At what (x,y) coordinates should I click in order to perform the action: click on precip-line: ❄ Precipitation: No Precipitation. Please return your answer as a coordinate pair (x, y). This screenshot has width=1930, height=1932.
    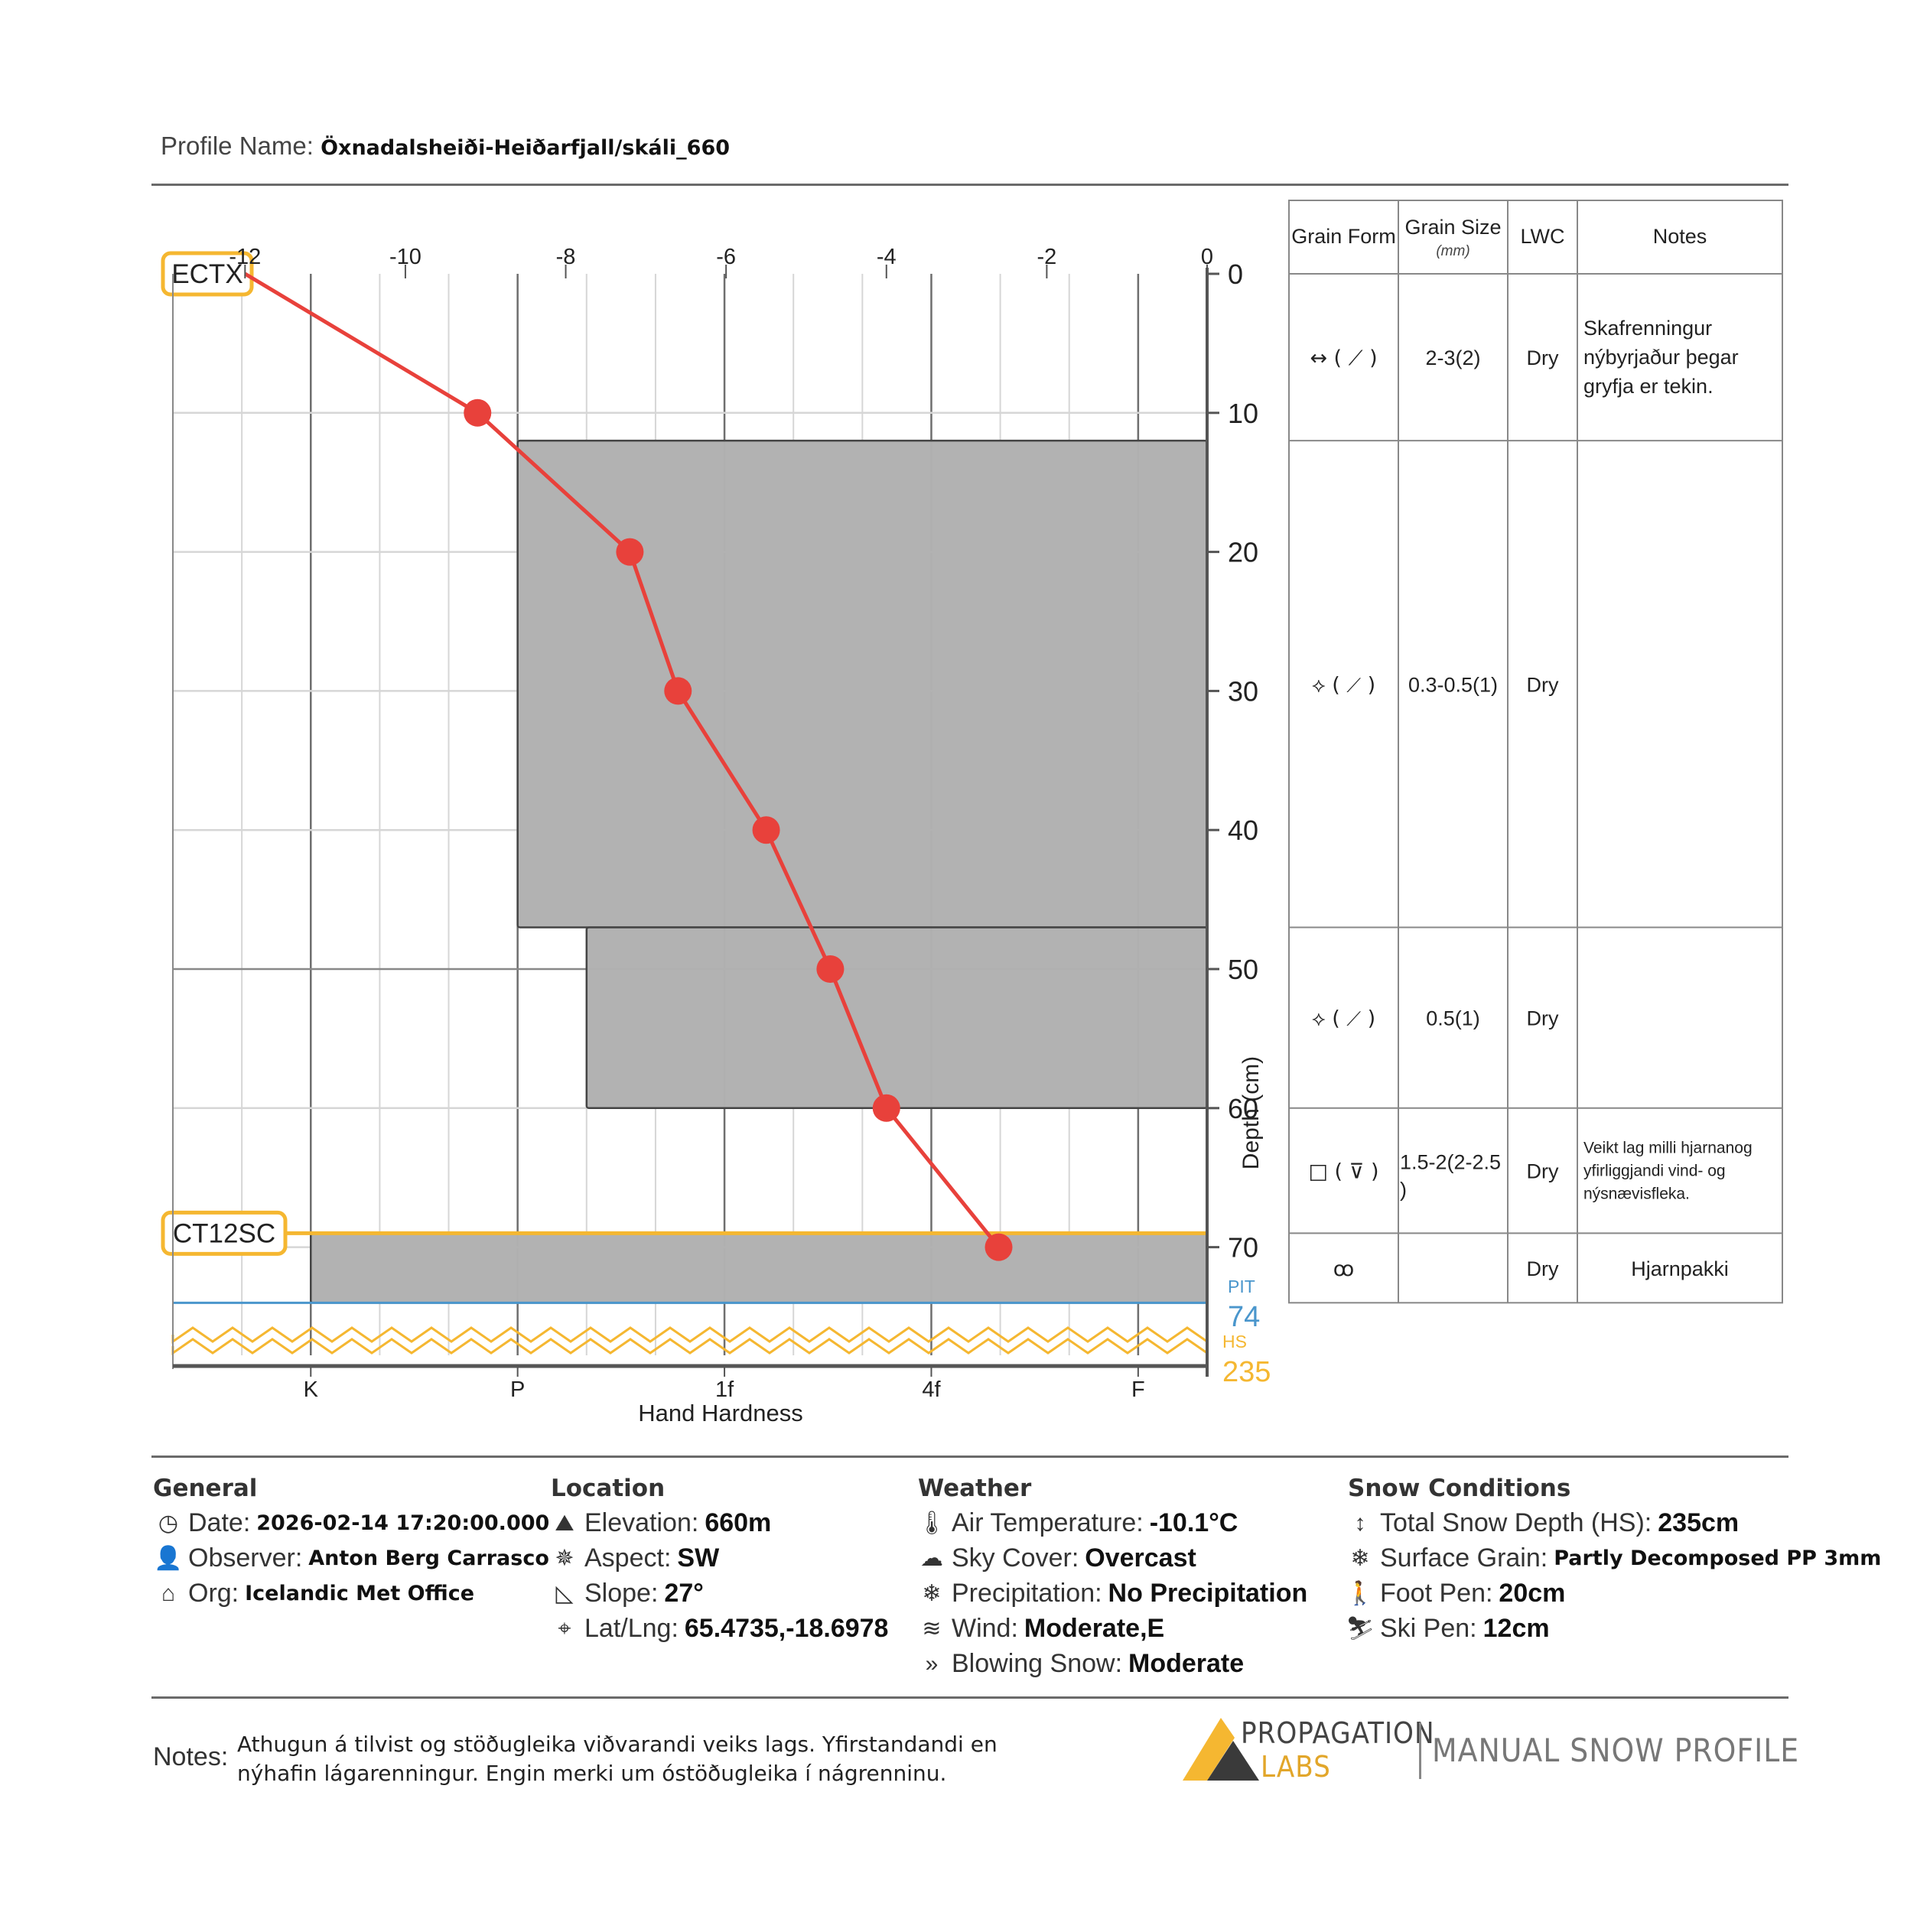
    Looking at the image, I should click on (1111, 1593).